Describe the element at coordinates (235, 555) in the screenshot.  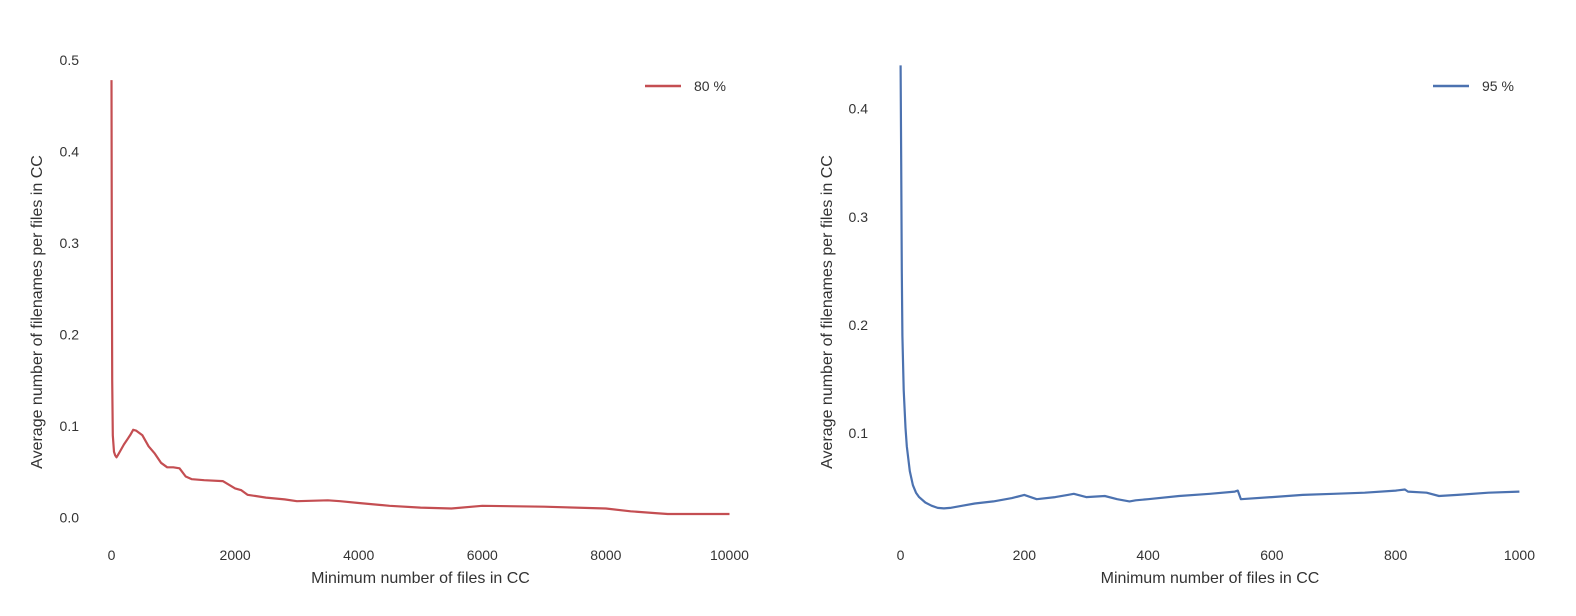
I see `x-tick-label: 2000` at that location.